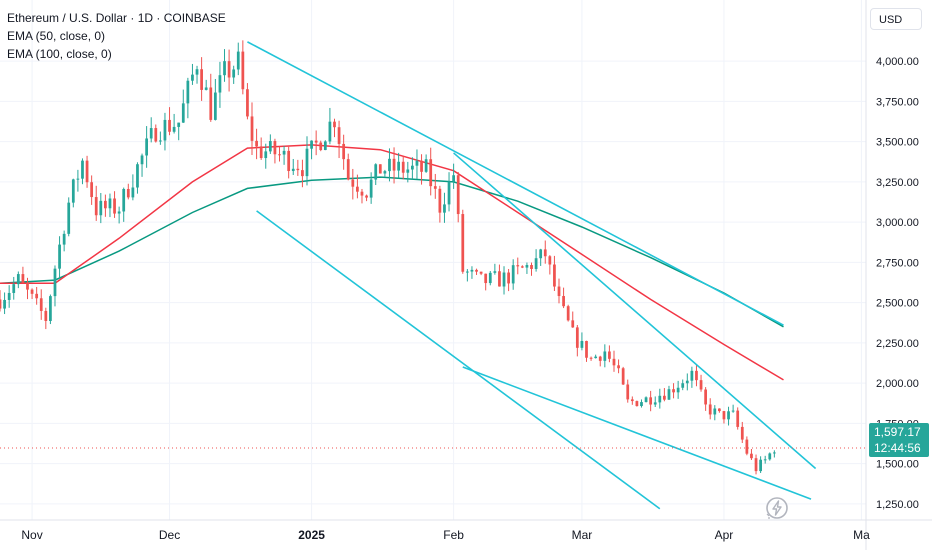 The width and height of the screenshot is (932, 550). What do you see at coordinates (777, 508) in the screenshot?
I see `lightning-icon` at bounding box center [777, 508].